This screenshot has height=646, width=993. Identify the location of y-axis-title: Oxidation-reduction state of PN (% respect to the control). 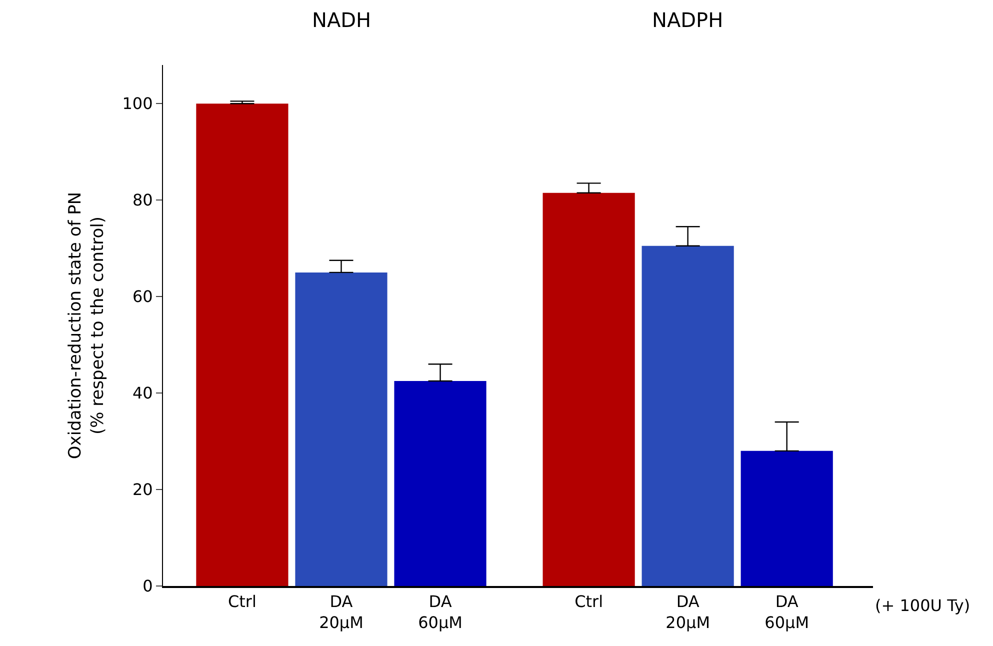
(87, 326).